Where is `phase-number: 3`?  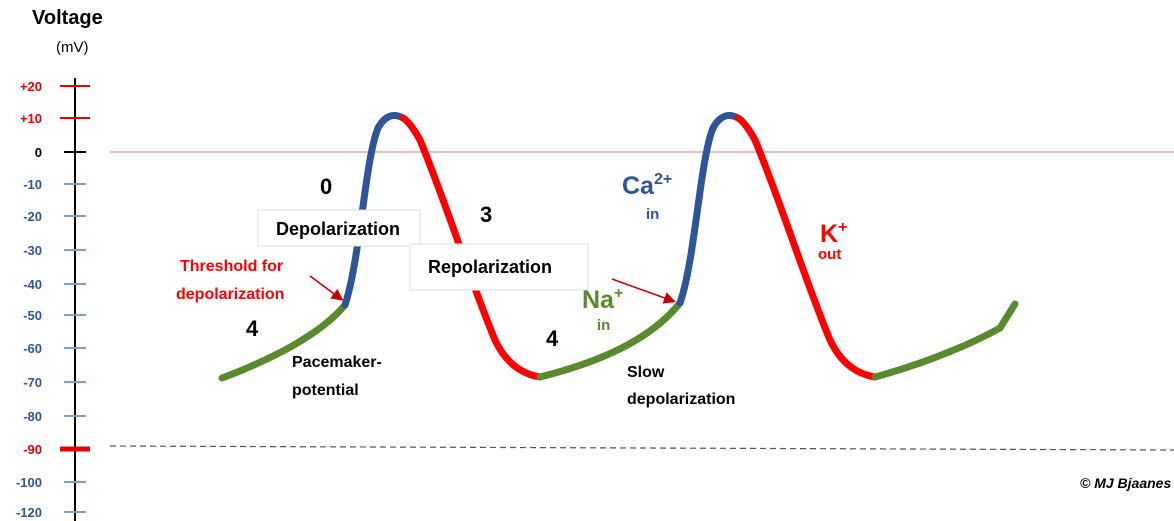
phase-number: 3 is located at coordinates (486, 214).